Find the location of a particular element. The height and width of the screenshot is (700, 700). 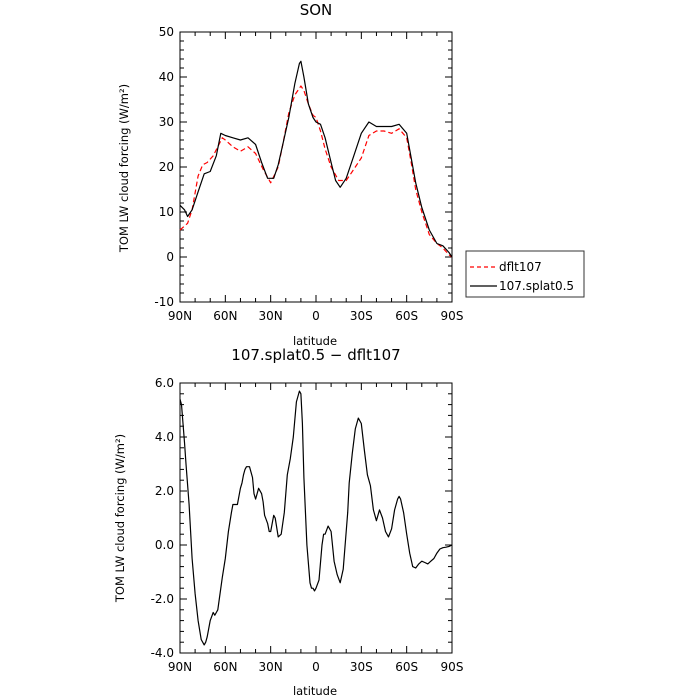

top-series-line-dflt107 is located at coordinates (316, 171).